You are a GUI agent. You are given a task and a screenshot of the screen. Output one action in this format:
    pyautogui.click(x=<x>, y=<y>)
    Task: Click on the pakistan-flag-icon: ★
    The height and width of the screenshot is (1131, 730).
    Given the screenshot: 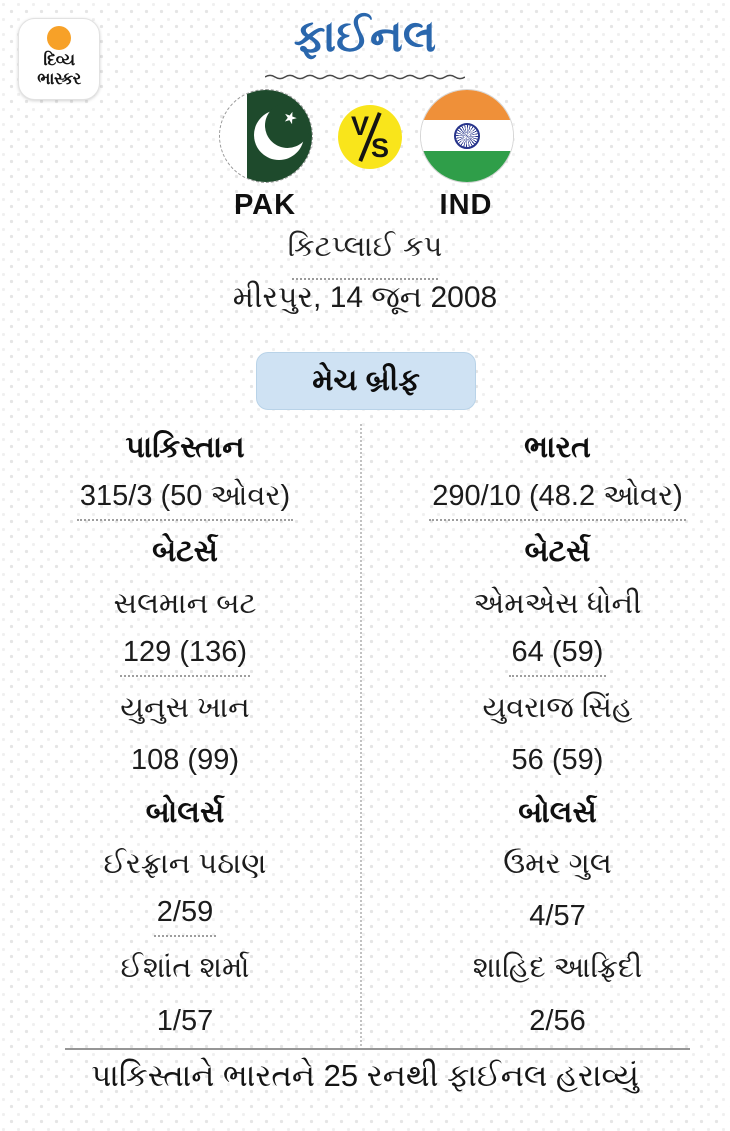 What is the action you would take?
    pyautogui.click(x=266, y=136)
    